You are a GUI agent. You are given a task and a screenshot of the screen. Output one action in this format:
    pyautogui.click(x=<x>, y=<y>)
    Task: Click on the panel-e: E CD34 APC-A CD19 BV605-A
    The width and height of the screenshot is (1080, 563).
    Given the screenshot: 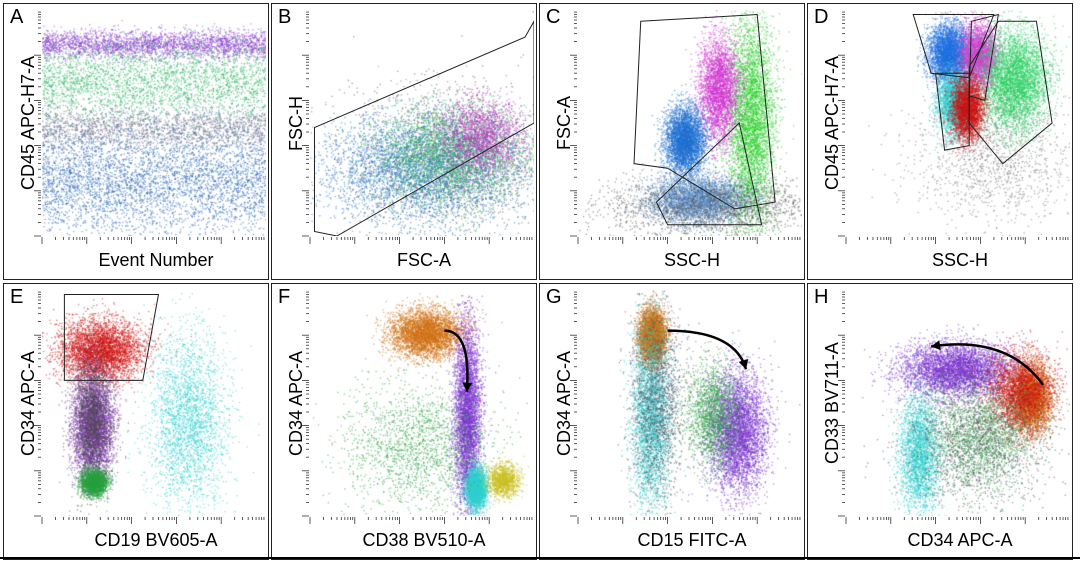 What is the action you would take?
    pyautogui.click(x=136, y=421)
    